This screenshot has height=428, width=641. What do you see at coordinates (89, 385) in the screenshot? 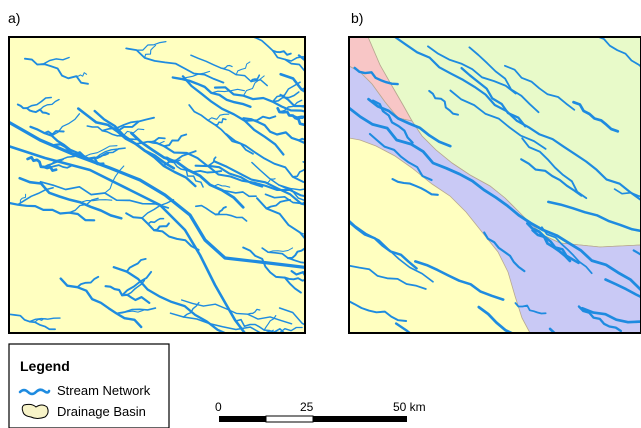
I see `legend: Legend Stream Network Drainage Basin` at bounding box center [89, 385].